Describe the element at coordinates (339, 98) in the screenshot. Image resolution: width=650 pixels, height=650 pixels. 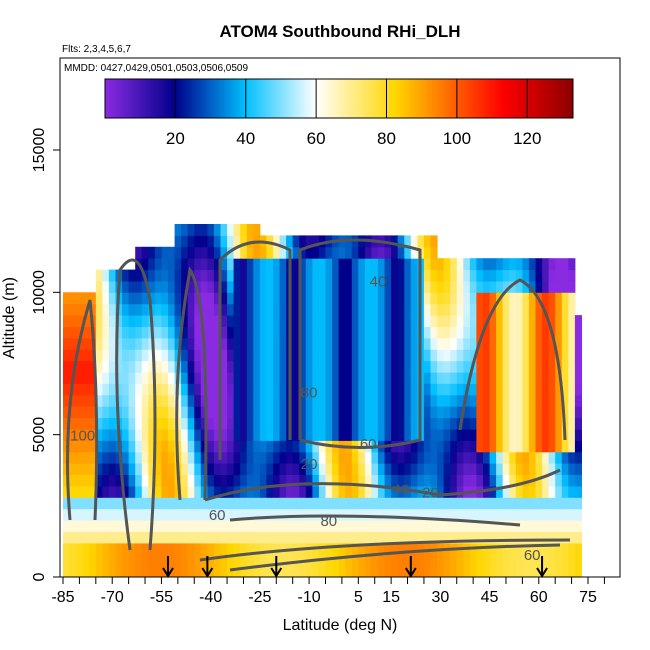
I see `colorbar` at that location.